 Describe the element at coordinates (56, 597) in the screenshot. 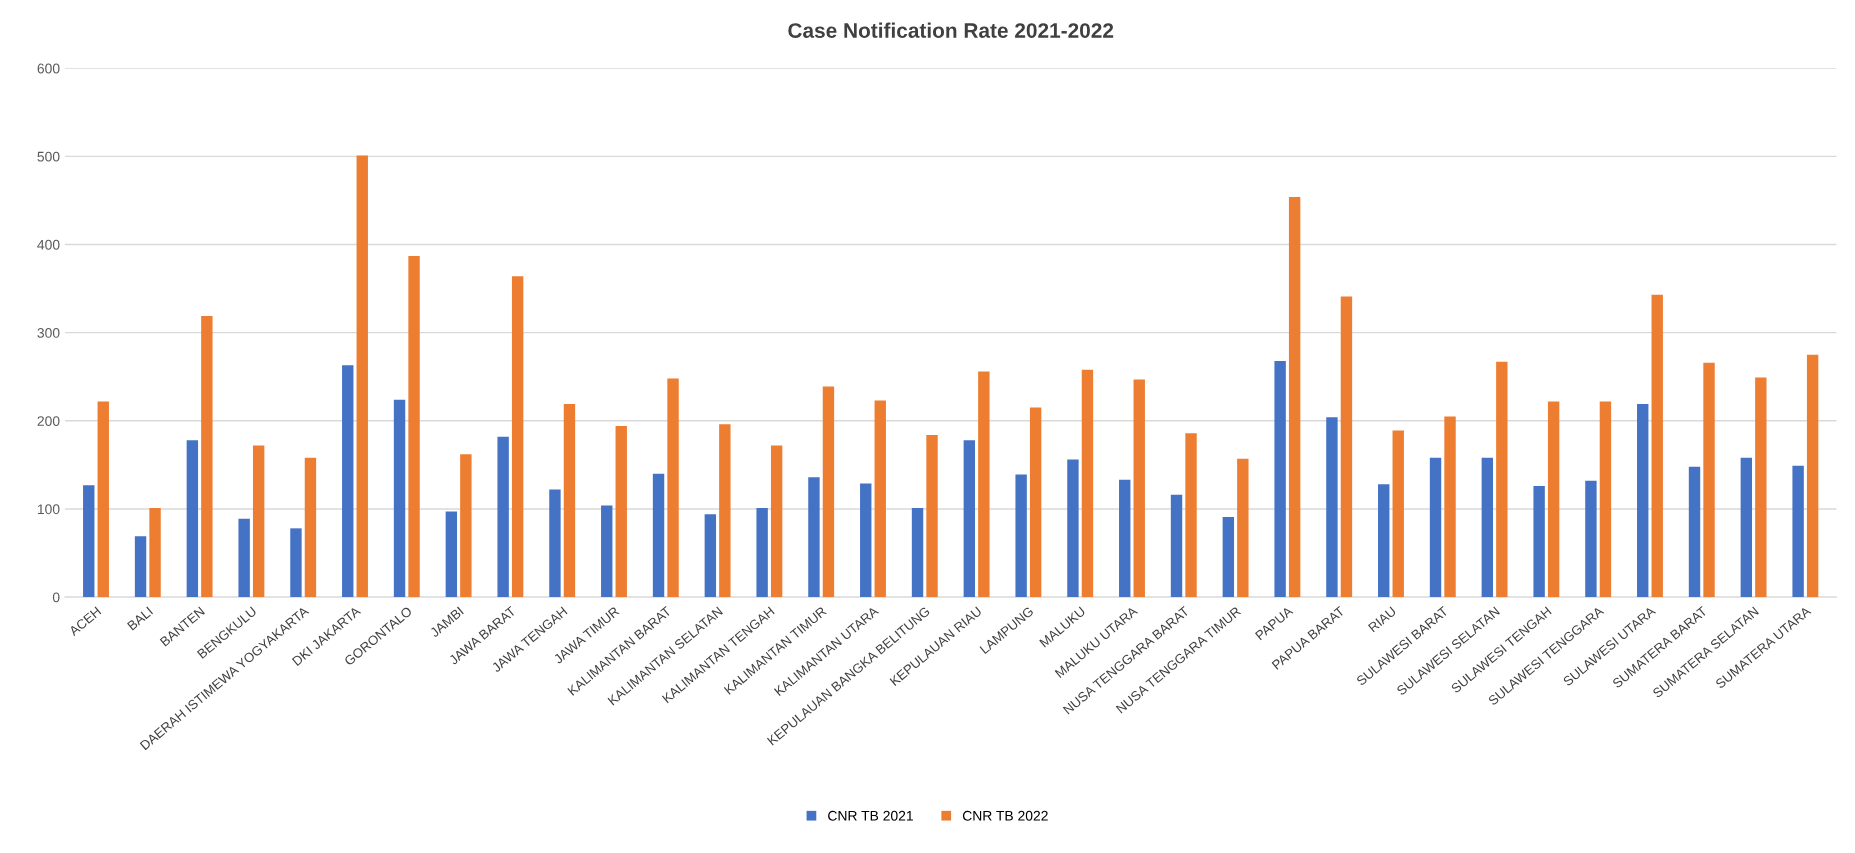

I see `y-tick-label: 0` at that location.